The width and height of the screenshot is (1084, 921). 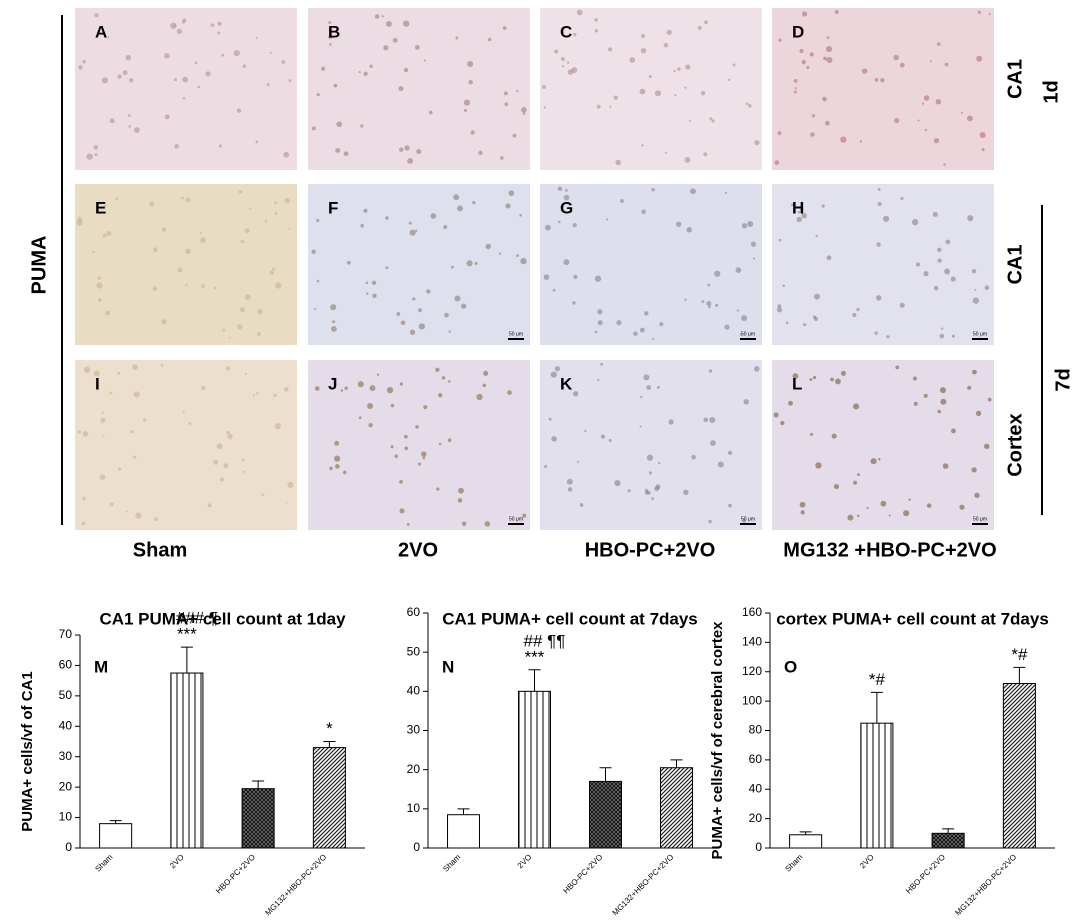 I want to click on x-tick-label: 2VO, so click(x=177, y=862).